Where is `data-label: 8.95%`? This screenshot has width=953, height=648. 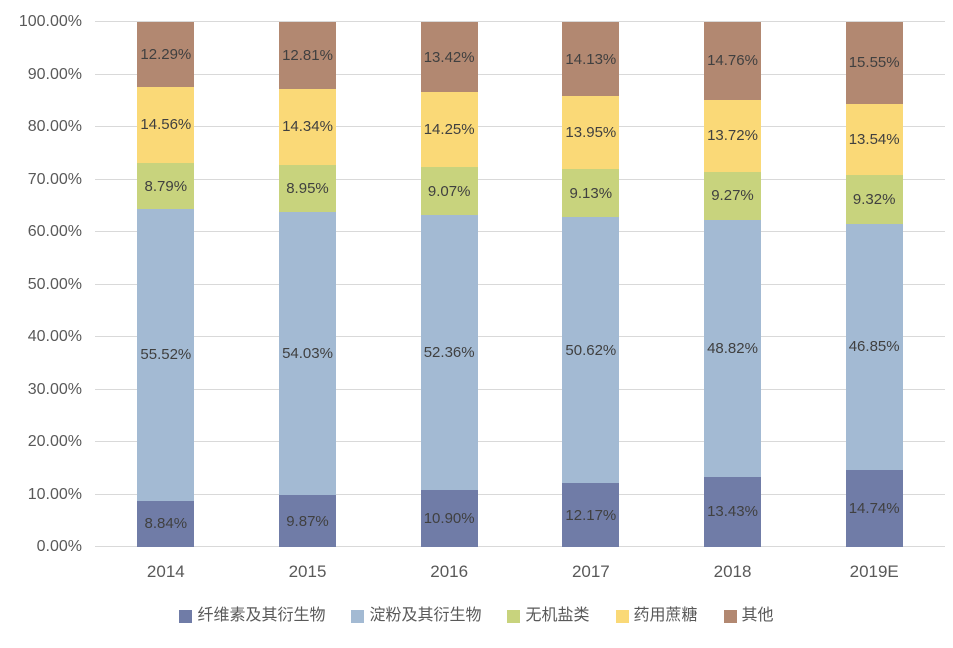 data-label: 8.95% is located at coordinates (307, 188).